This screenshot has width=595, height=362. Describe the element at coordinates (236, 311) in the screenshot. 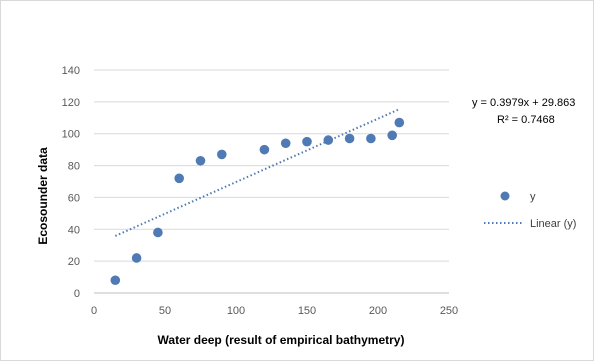

I see `x-tick-label: 100` at that location.